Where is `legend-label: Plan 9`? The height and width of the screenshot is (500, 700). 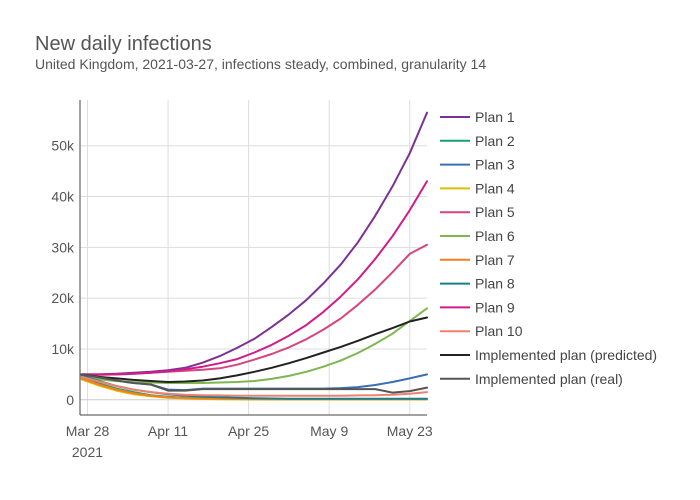 legend-label: Plan 9 is located at coordinates (495, 307).